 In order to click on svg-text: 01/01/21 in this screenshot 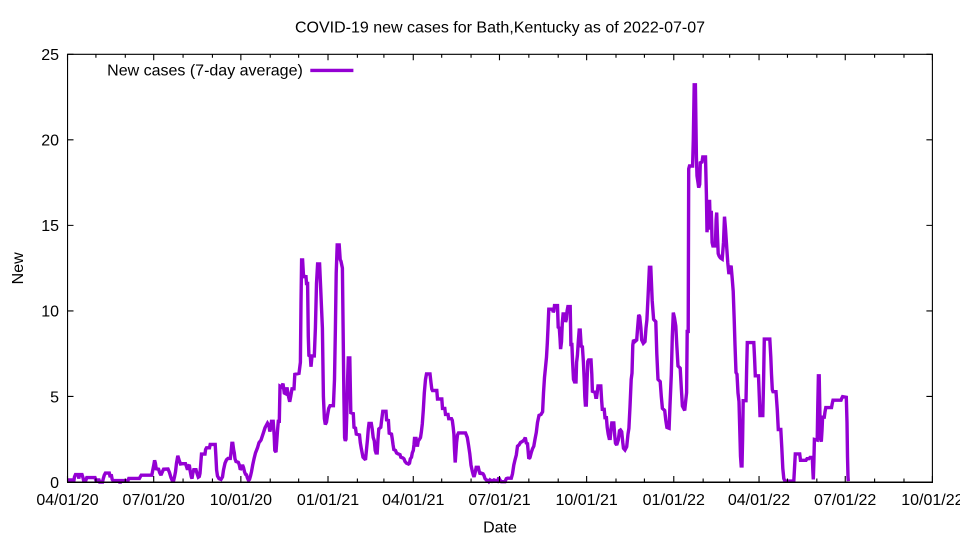, I will do `click(328, 500)`.